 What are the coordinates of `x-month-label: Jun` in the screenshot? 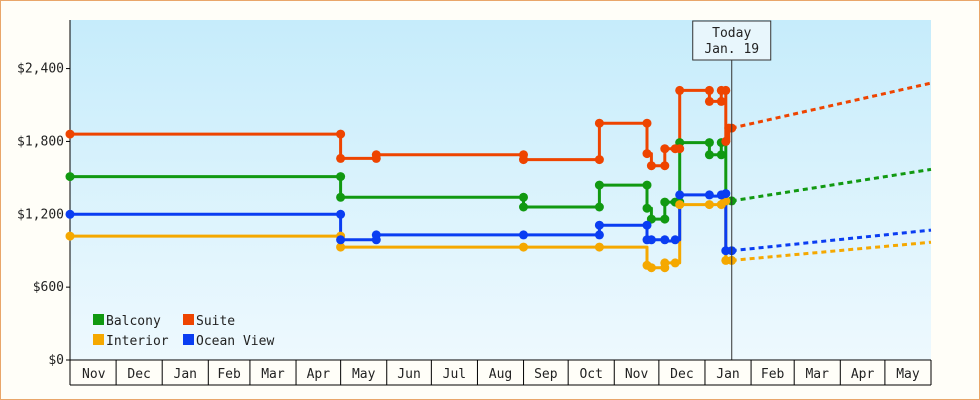 It's located at (408, 374).